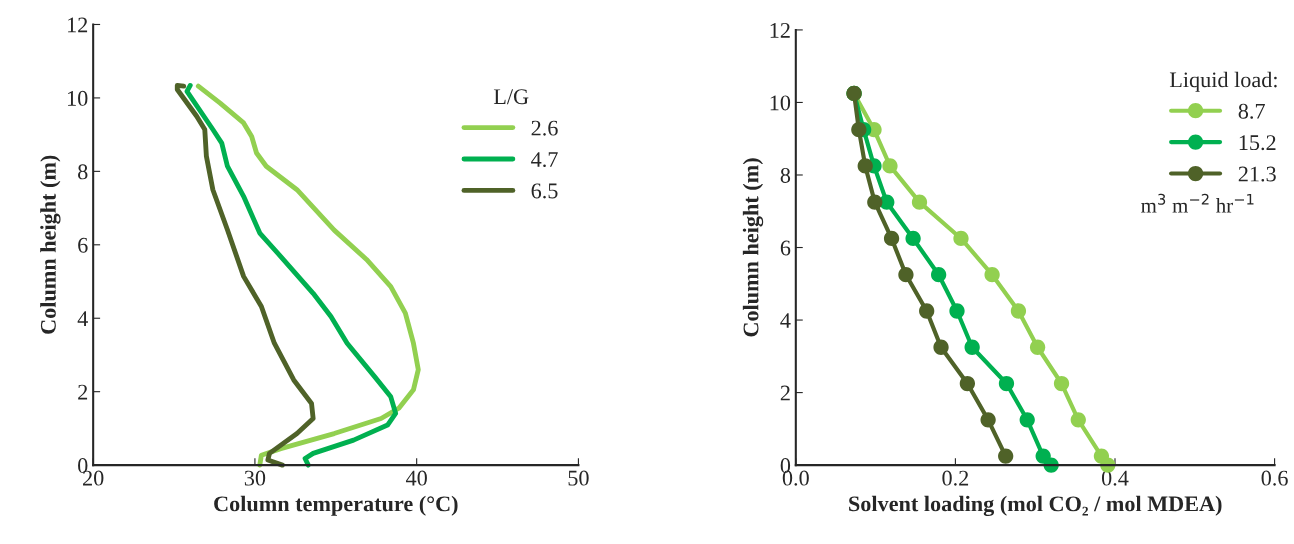 The width and height of the screenshot is (1294, 544). What do you see at coordinates (1035, 506) in the screenshot?
I see `x-axis-title: Solvent loading (mol CO₂ / mol MDEA)` at bounding box center [1035, 506].